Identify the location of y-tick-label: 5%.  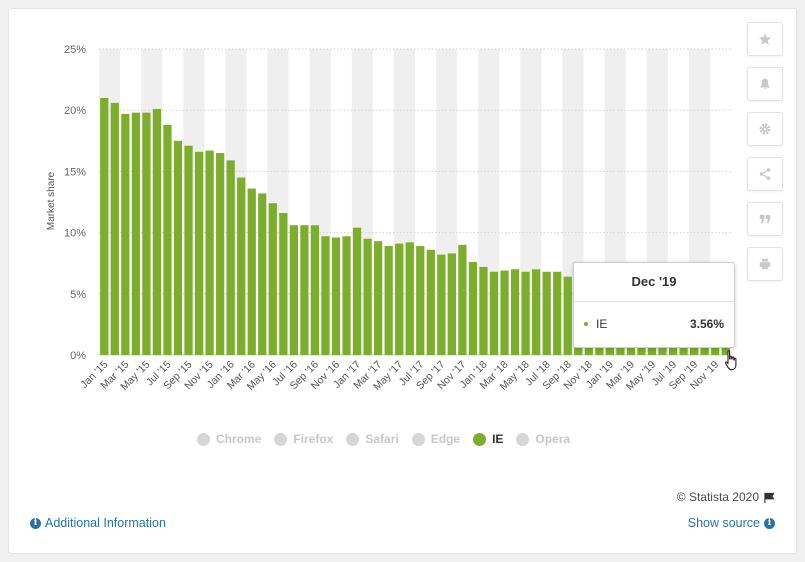
(78, 295).